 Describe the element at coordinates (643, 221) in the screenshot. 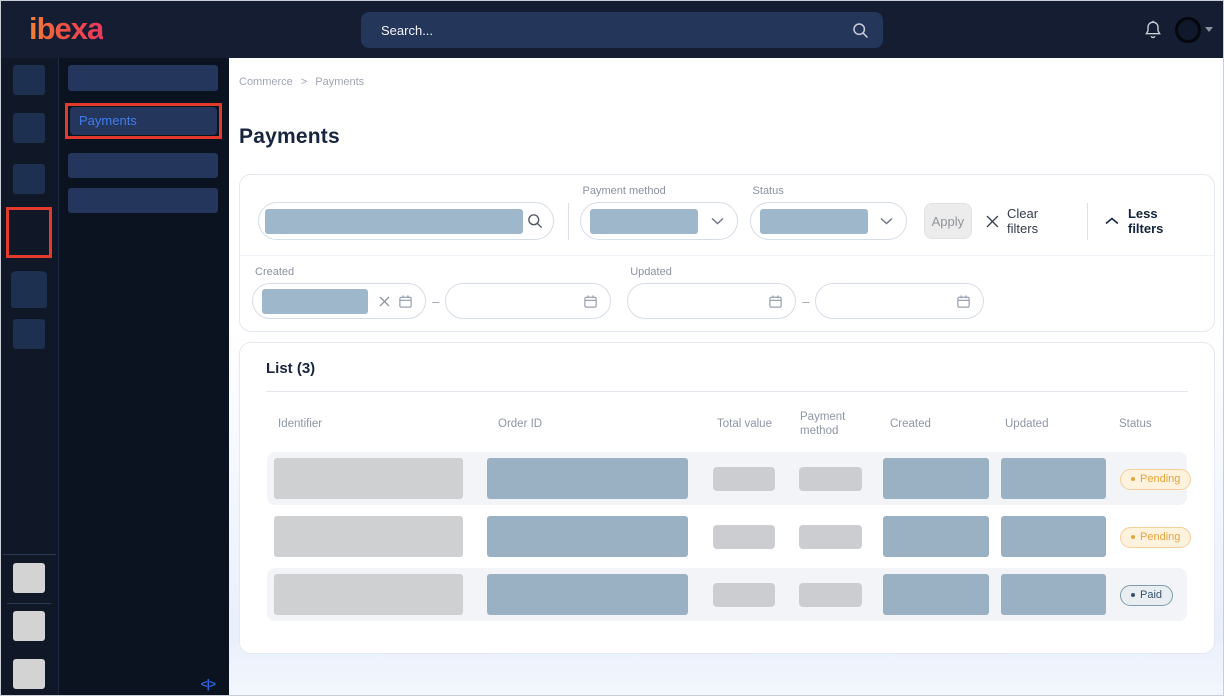

I see `payment-method-value-placeholder` at that location.